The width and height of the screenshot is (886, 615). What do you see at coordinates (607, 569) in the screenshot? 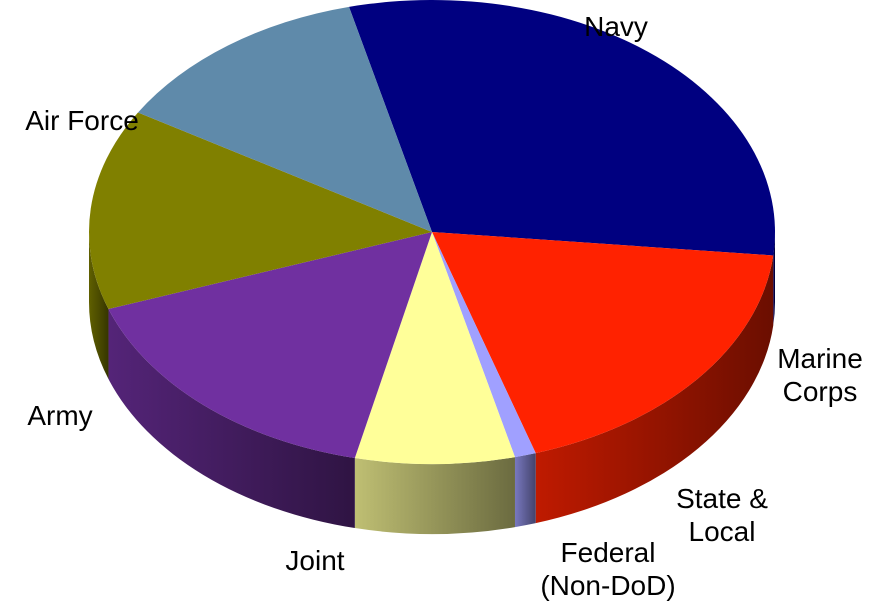
I see `slice-label-federal-non-dod: Federal (Non-DoD)` at bounding box center [607, 569].